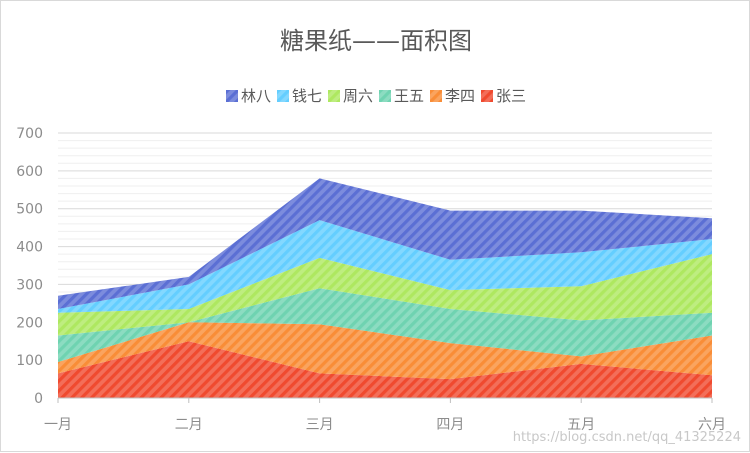 Image resolution: width=750 pixels, height=453 pixels. I want to click on legend-item-张三: 张三, so click(503, 95).